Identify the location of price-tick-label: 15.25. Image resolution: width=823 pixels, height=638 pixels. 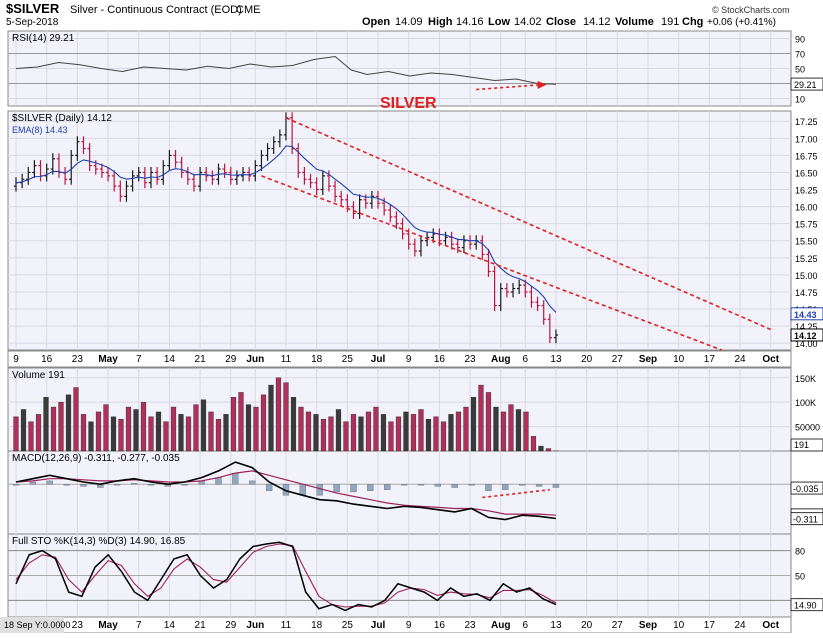
(806, 259).